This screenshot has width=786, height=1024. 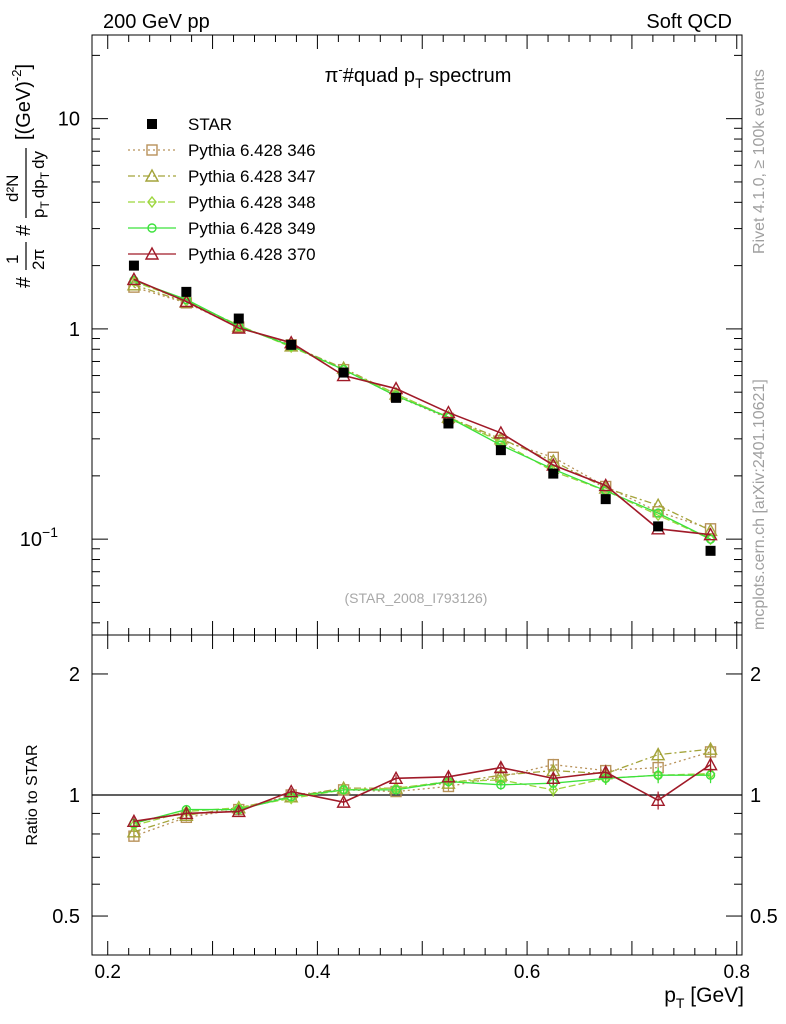 What do you see at coordinates (416, 598) in the screenshot?
I see `analysis-watermark: (STAR_2008_I793126)` at bounding box center [416, 598].